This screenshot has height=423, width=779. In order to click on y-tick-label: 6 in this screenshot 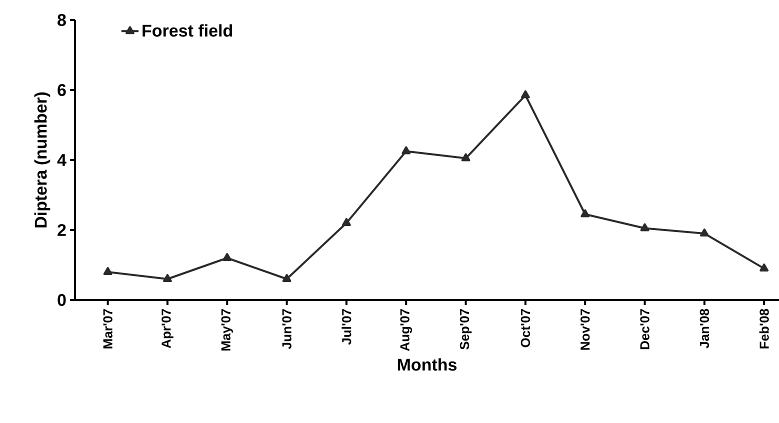, I will do `click(62, 90)`.